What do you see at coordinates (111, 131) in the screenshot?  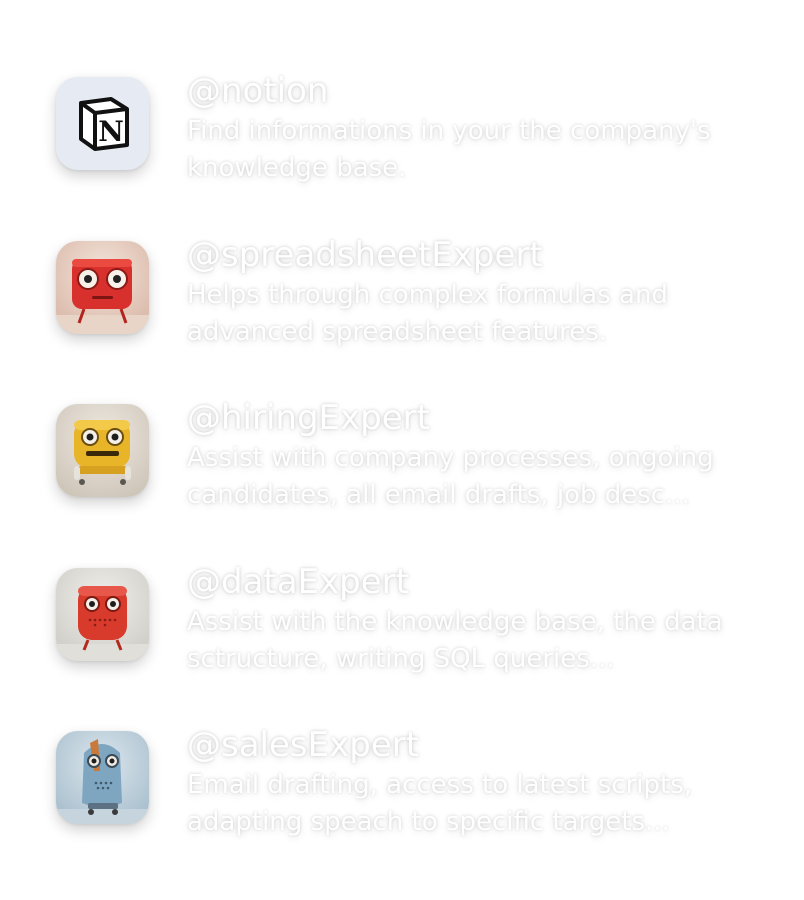 I see `svg-text: N` at bounding box center [111, 131].